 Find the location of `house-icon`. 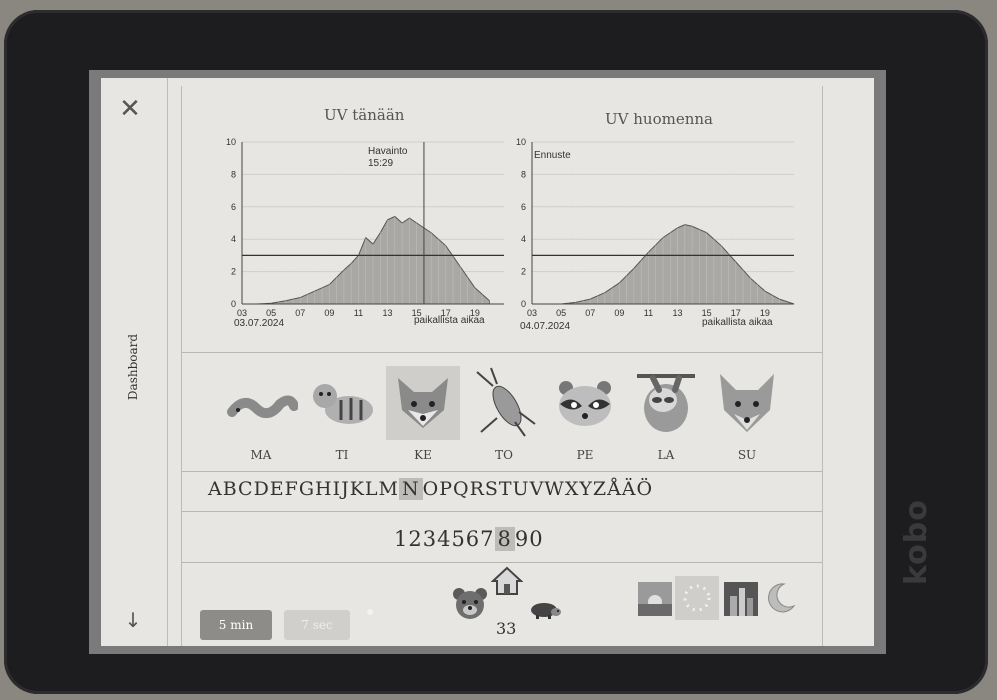

house-icon is located at coordinates (507, 580).